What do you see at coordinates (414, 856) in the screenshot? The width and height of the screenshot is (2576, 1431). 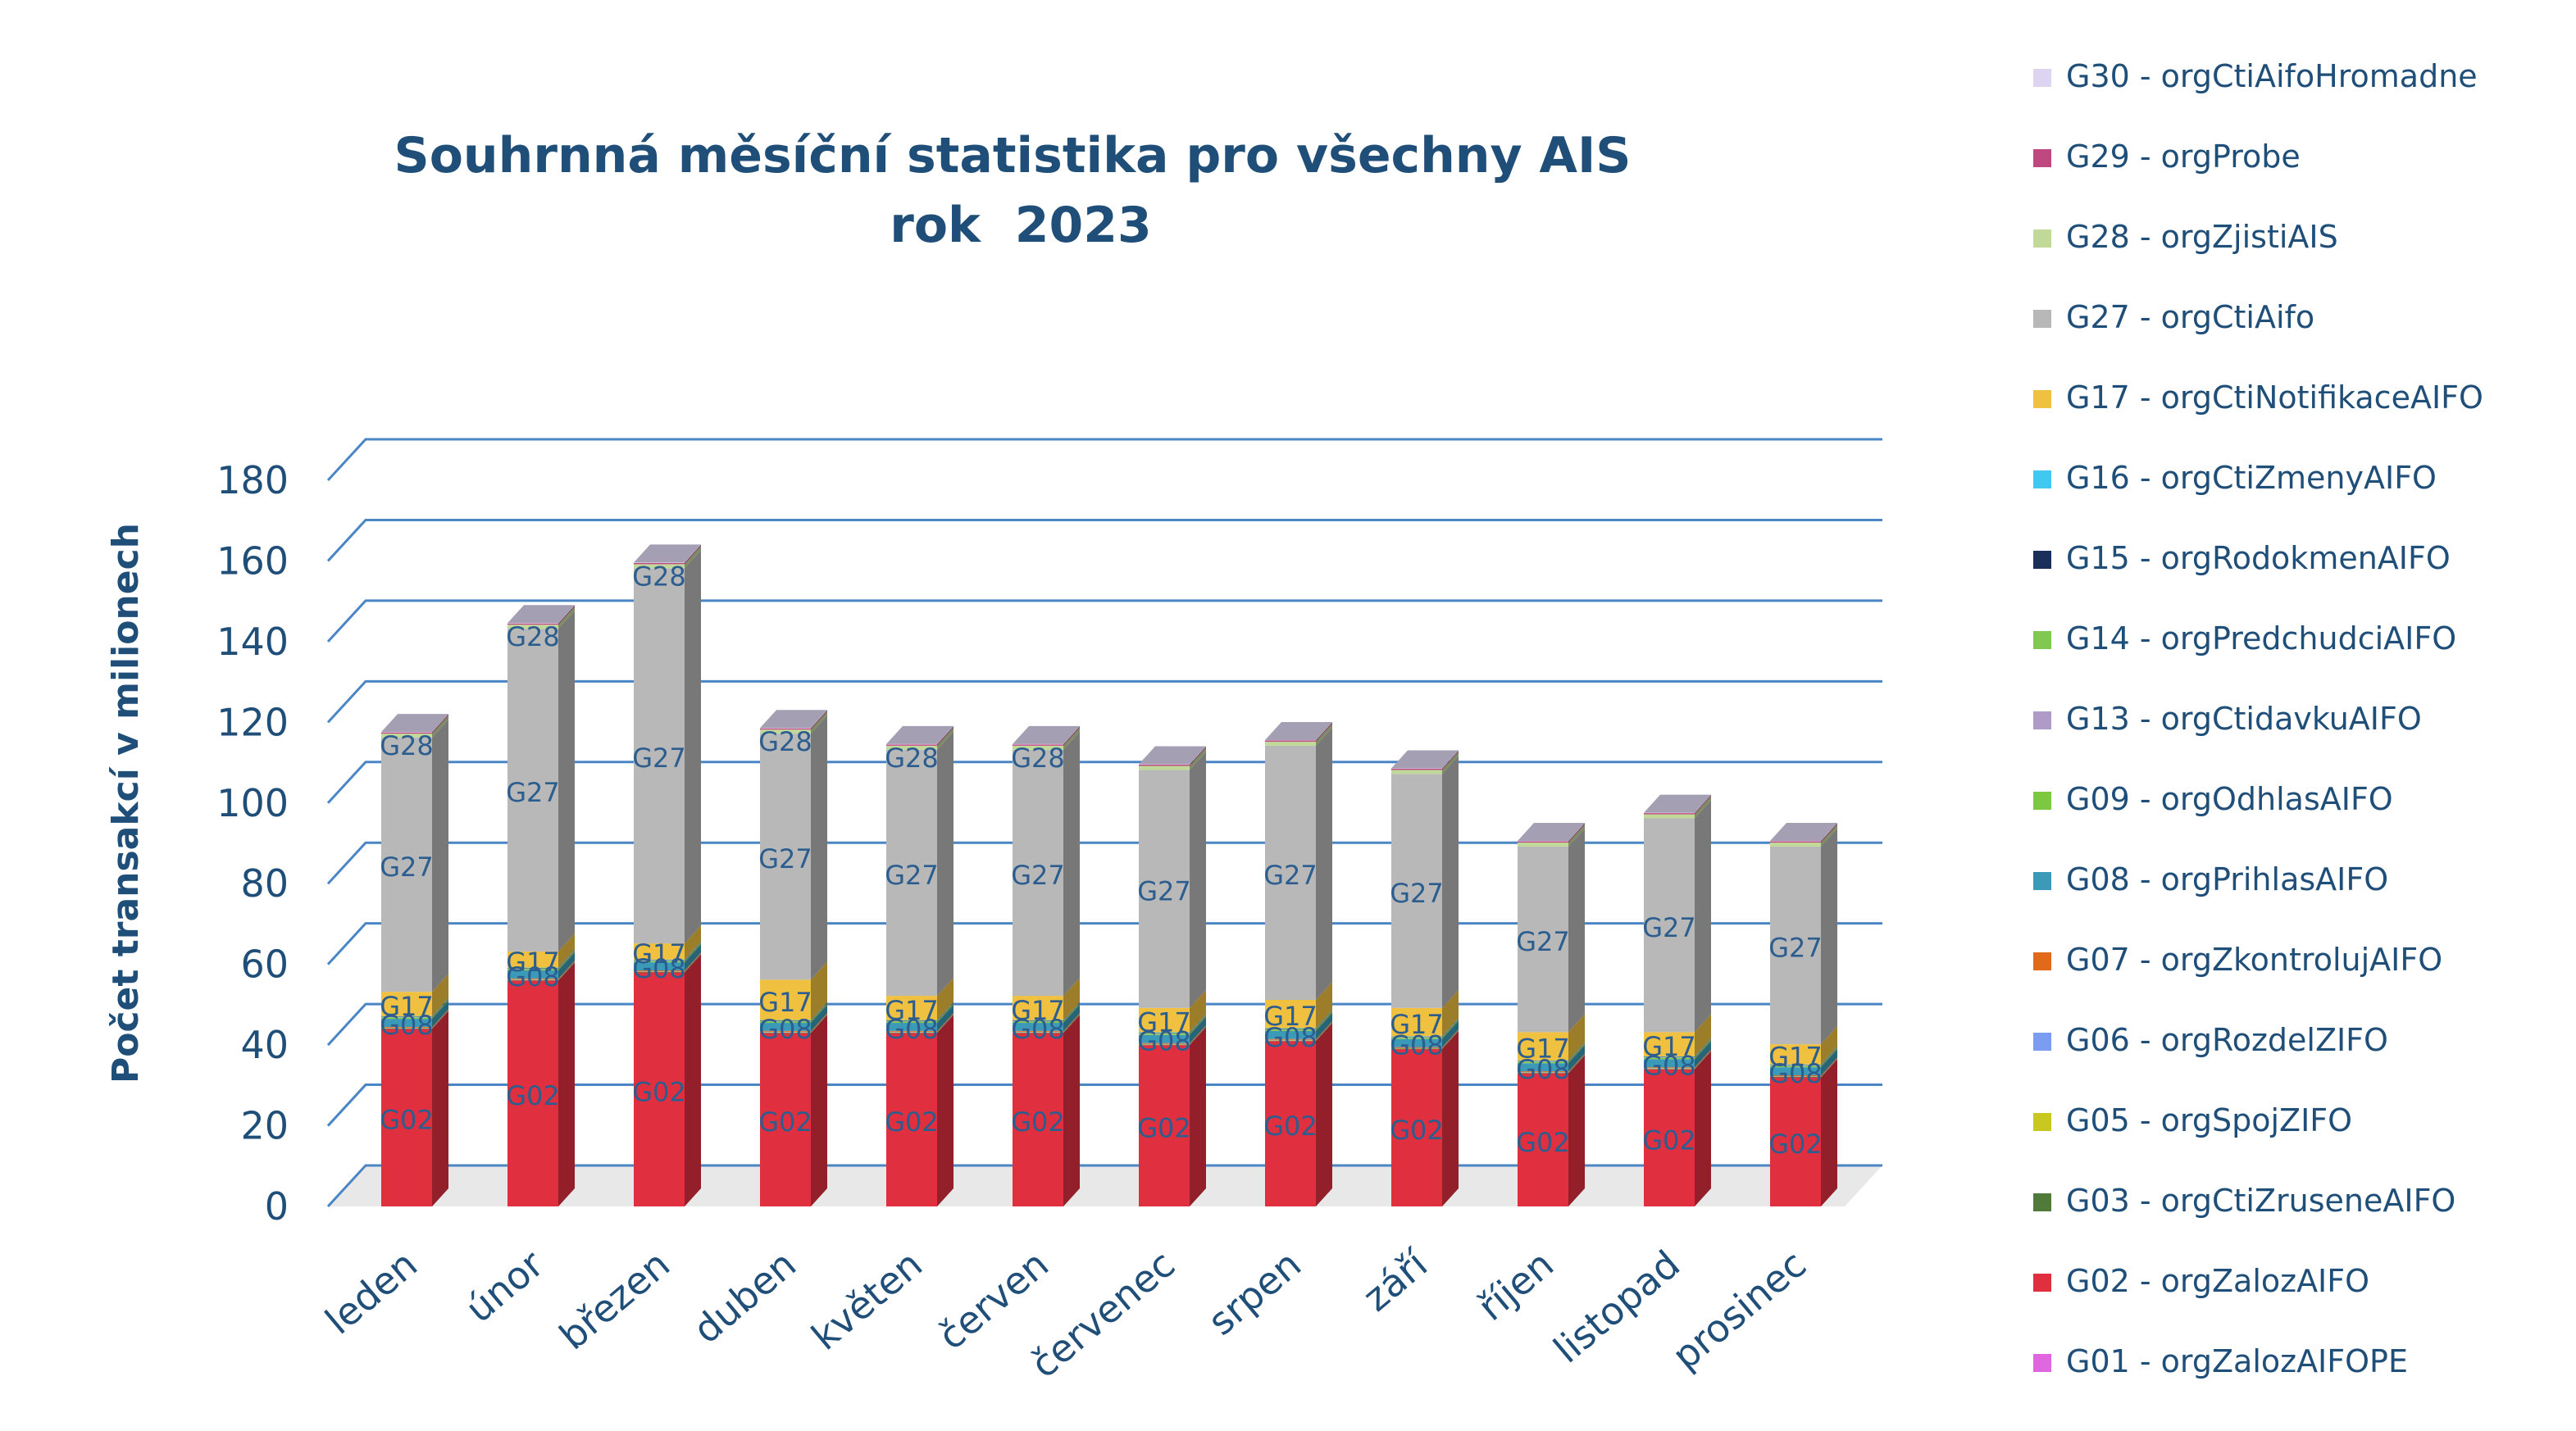 I see `bar-segment-g27-leden` at bounding box center [414, 856].